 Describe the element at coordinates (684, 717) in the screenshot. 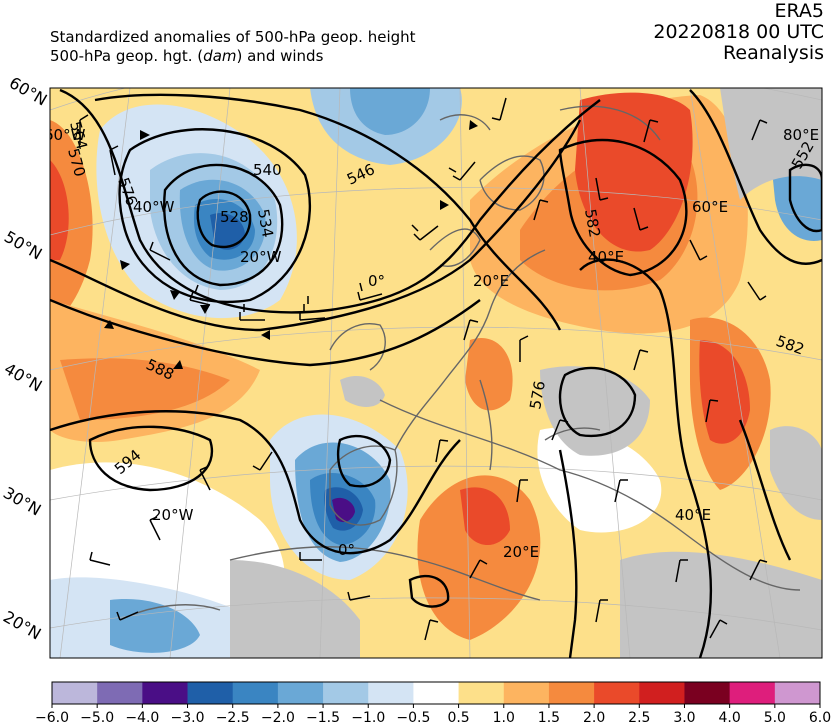

I see `colorbar-tick-label: 3.0` at that location.